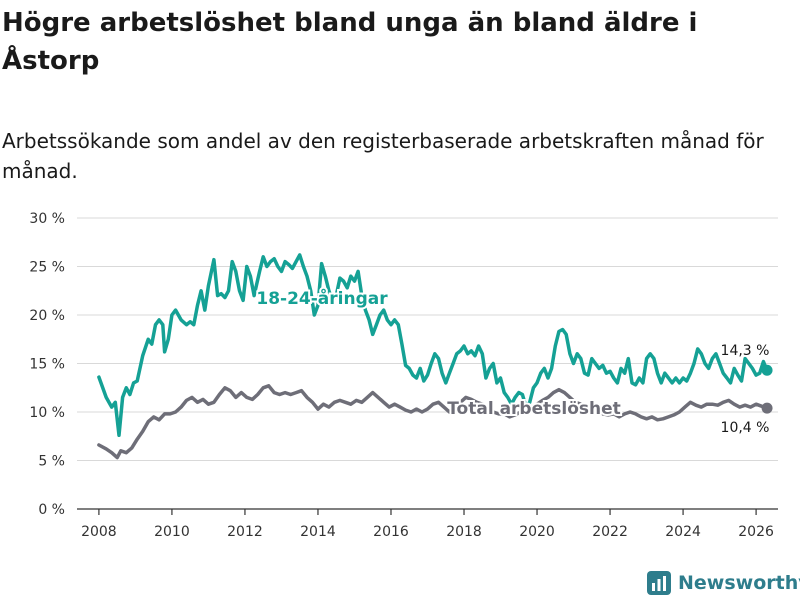 This screenshot has height=600, width=800. What do you see at coordinates (464, 532) in the screenshot?
I see `x-tick-label: 2018` at bounding box center [464, 532].